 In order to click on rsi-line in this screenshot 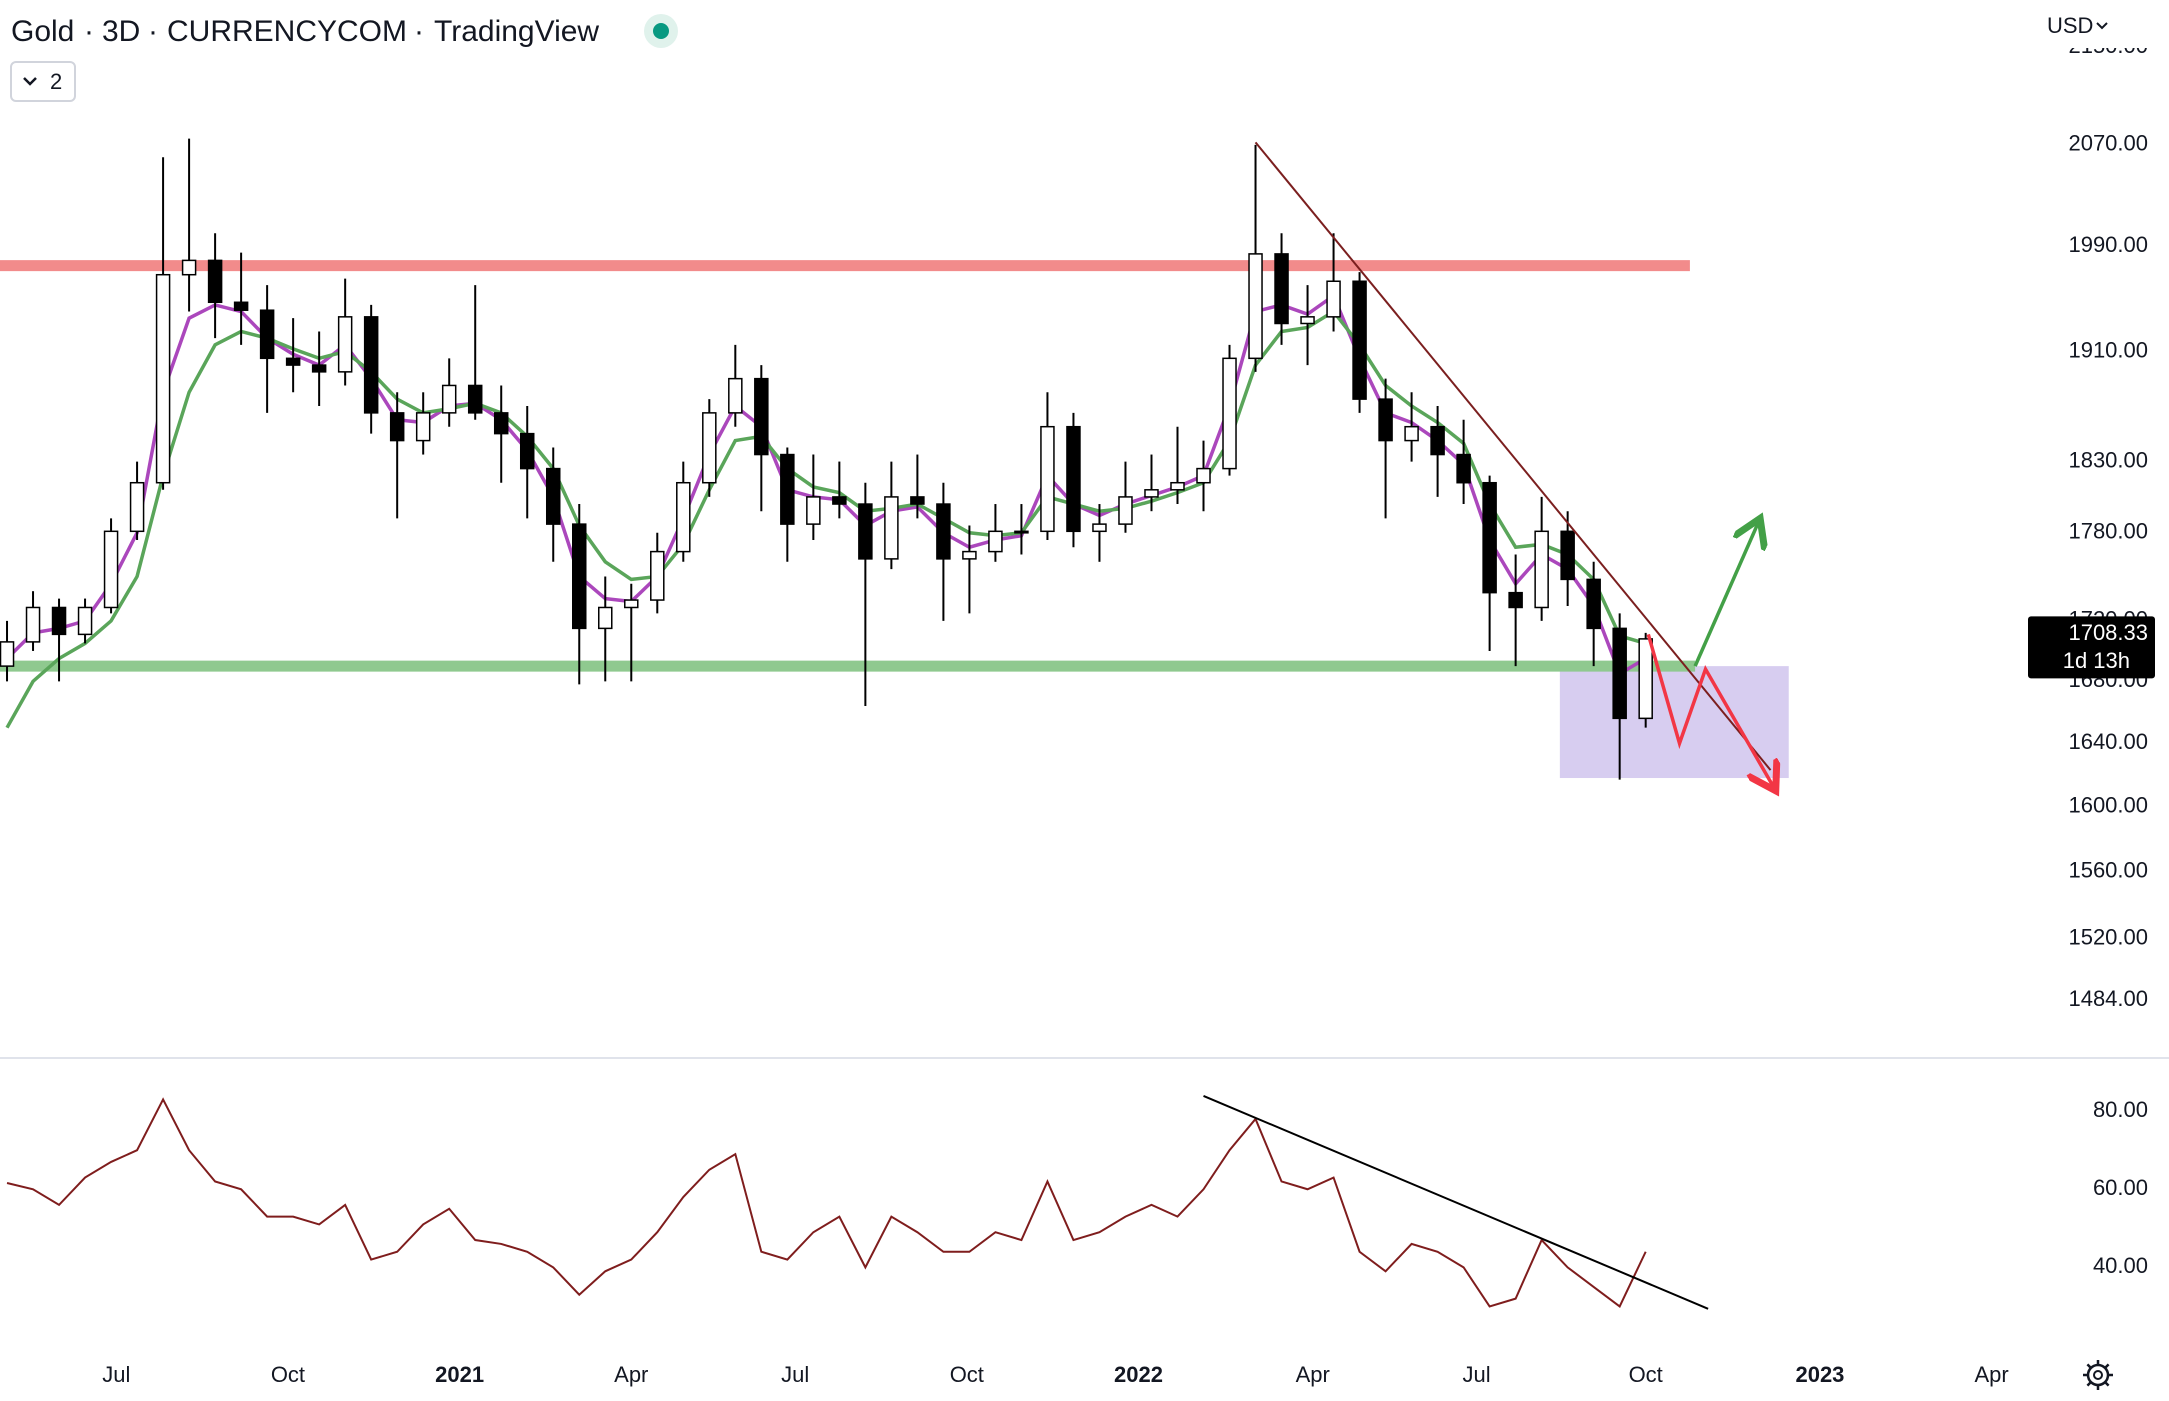, I will do `click(826, 1202)`.